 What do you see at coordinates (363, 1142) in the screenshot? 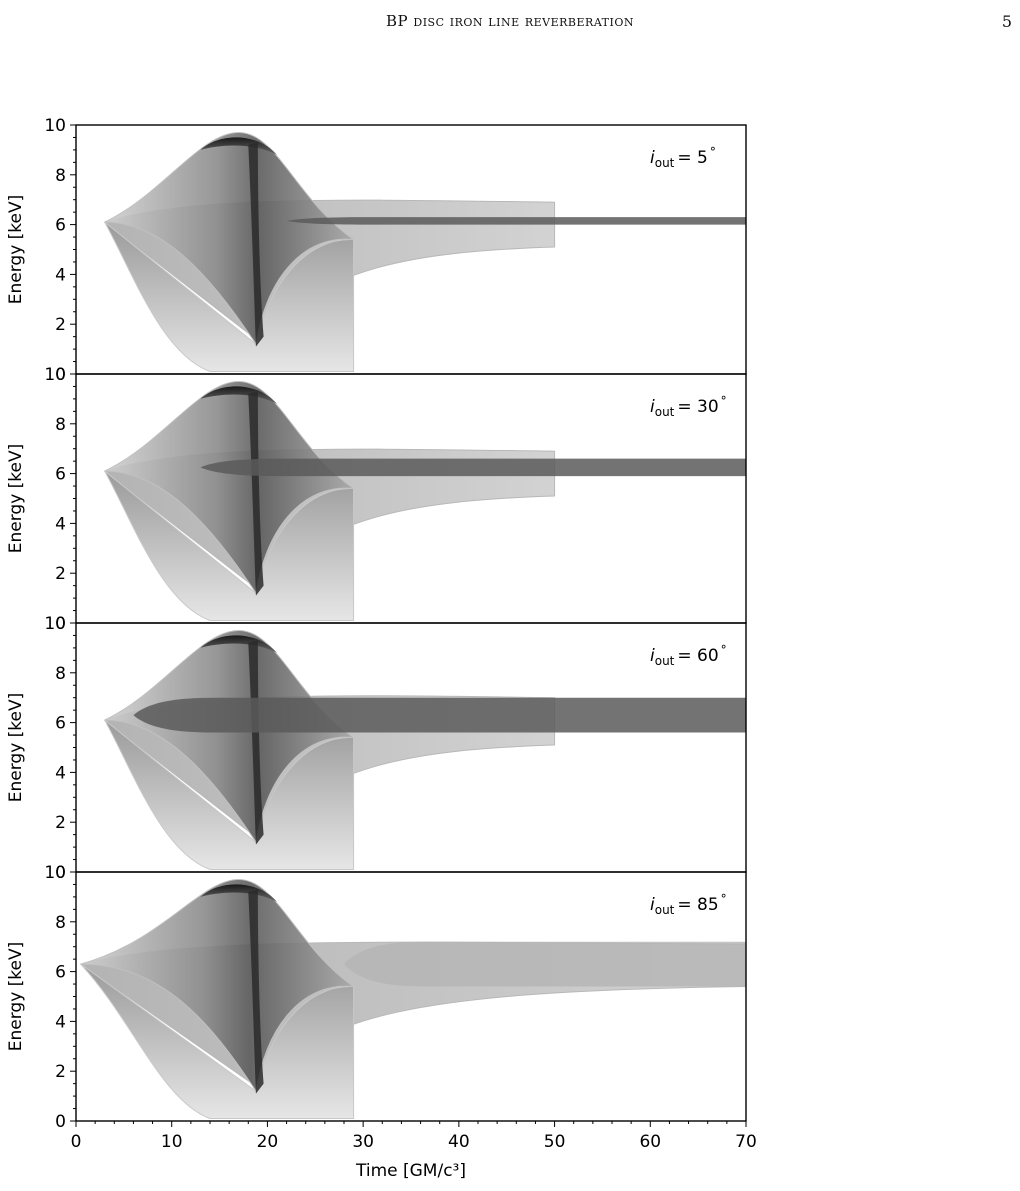
I see `x-tick-label: 30` at bounding box center [363, 1142].